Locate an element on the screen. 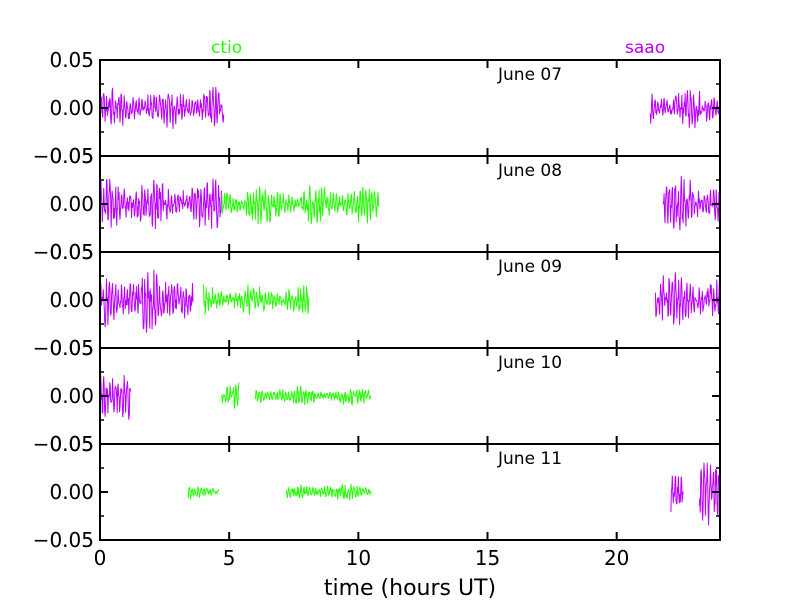 This screenshot has height=600, width=800. x-tick-label: 5 is located at coordinates (229, 558).